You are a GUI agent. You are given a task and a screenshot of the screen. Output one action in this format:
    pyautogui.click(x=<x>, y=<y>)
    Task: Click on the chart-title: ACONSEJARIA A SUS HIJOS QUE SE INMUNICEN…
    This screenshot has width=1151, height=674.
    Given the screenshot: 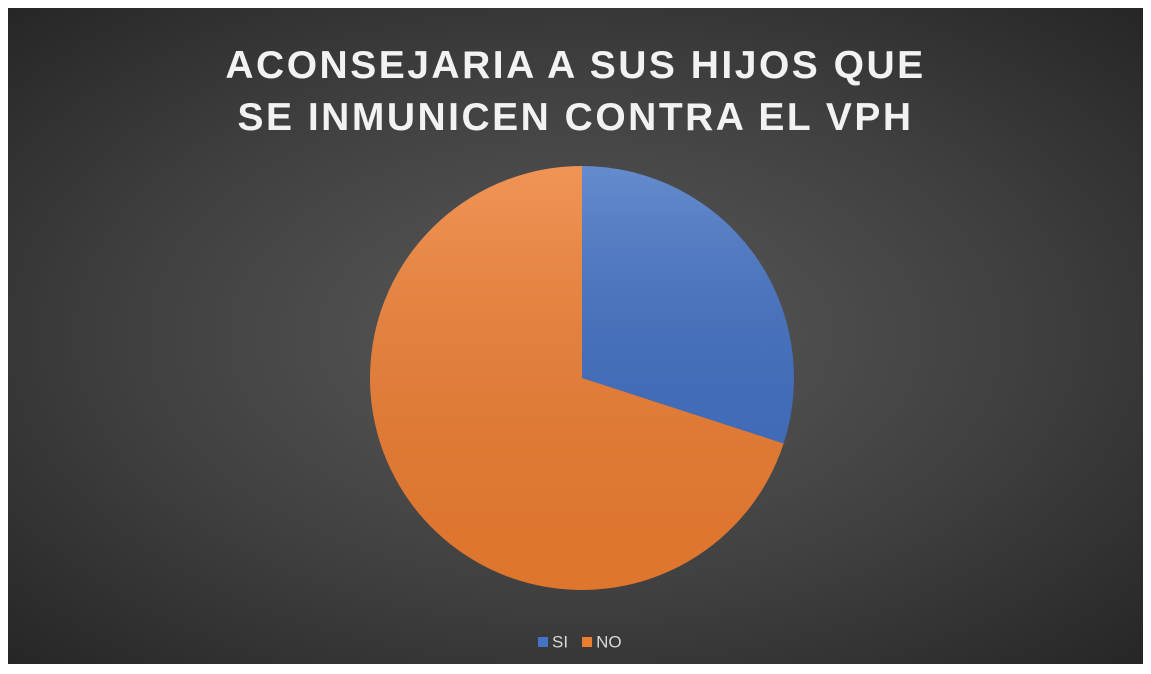 What is the action you would take?
    pyautogui.click(x=575, y=91)
    